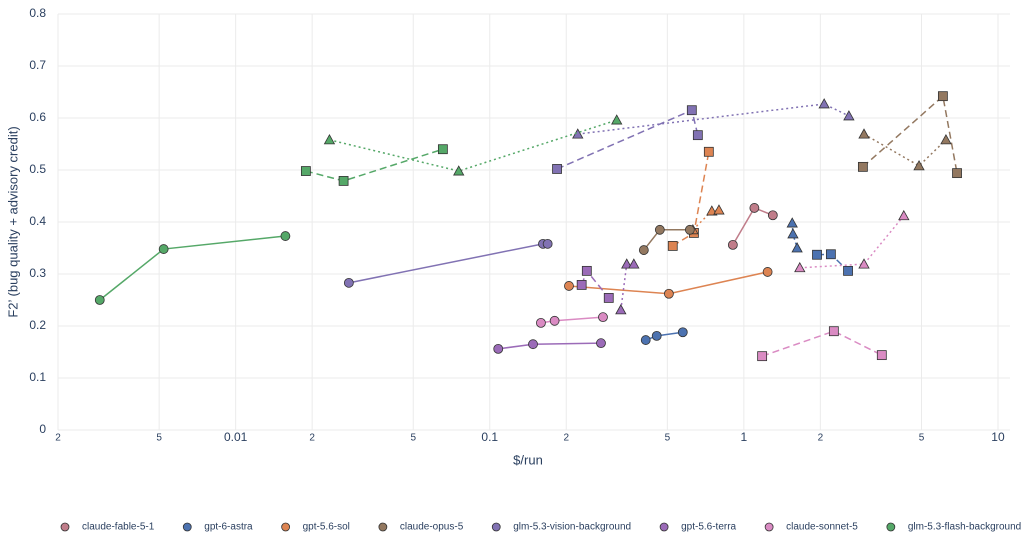  I want to click on legend-item: claude-fable-5-1, so click(107, 527).